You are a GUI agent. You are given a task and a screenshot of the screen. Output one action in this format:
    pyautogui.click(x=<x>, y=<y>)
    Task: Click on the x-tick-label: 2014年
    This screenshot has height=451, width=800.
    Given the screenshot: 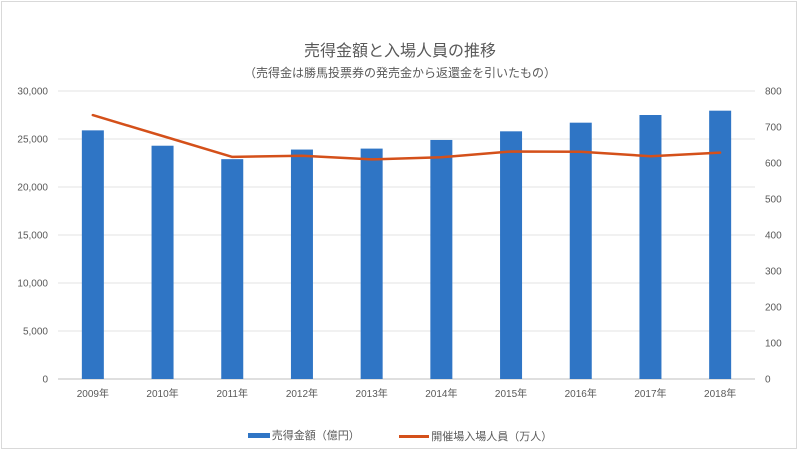 What is the action you would take?
    pyautogui.click(x=441, y=393)
    